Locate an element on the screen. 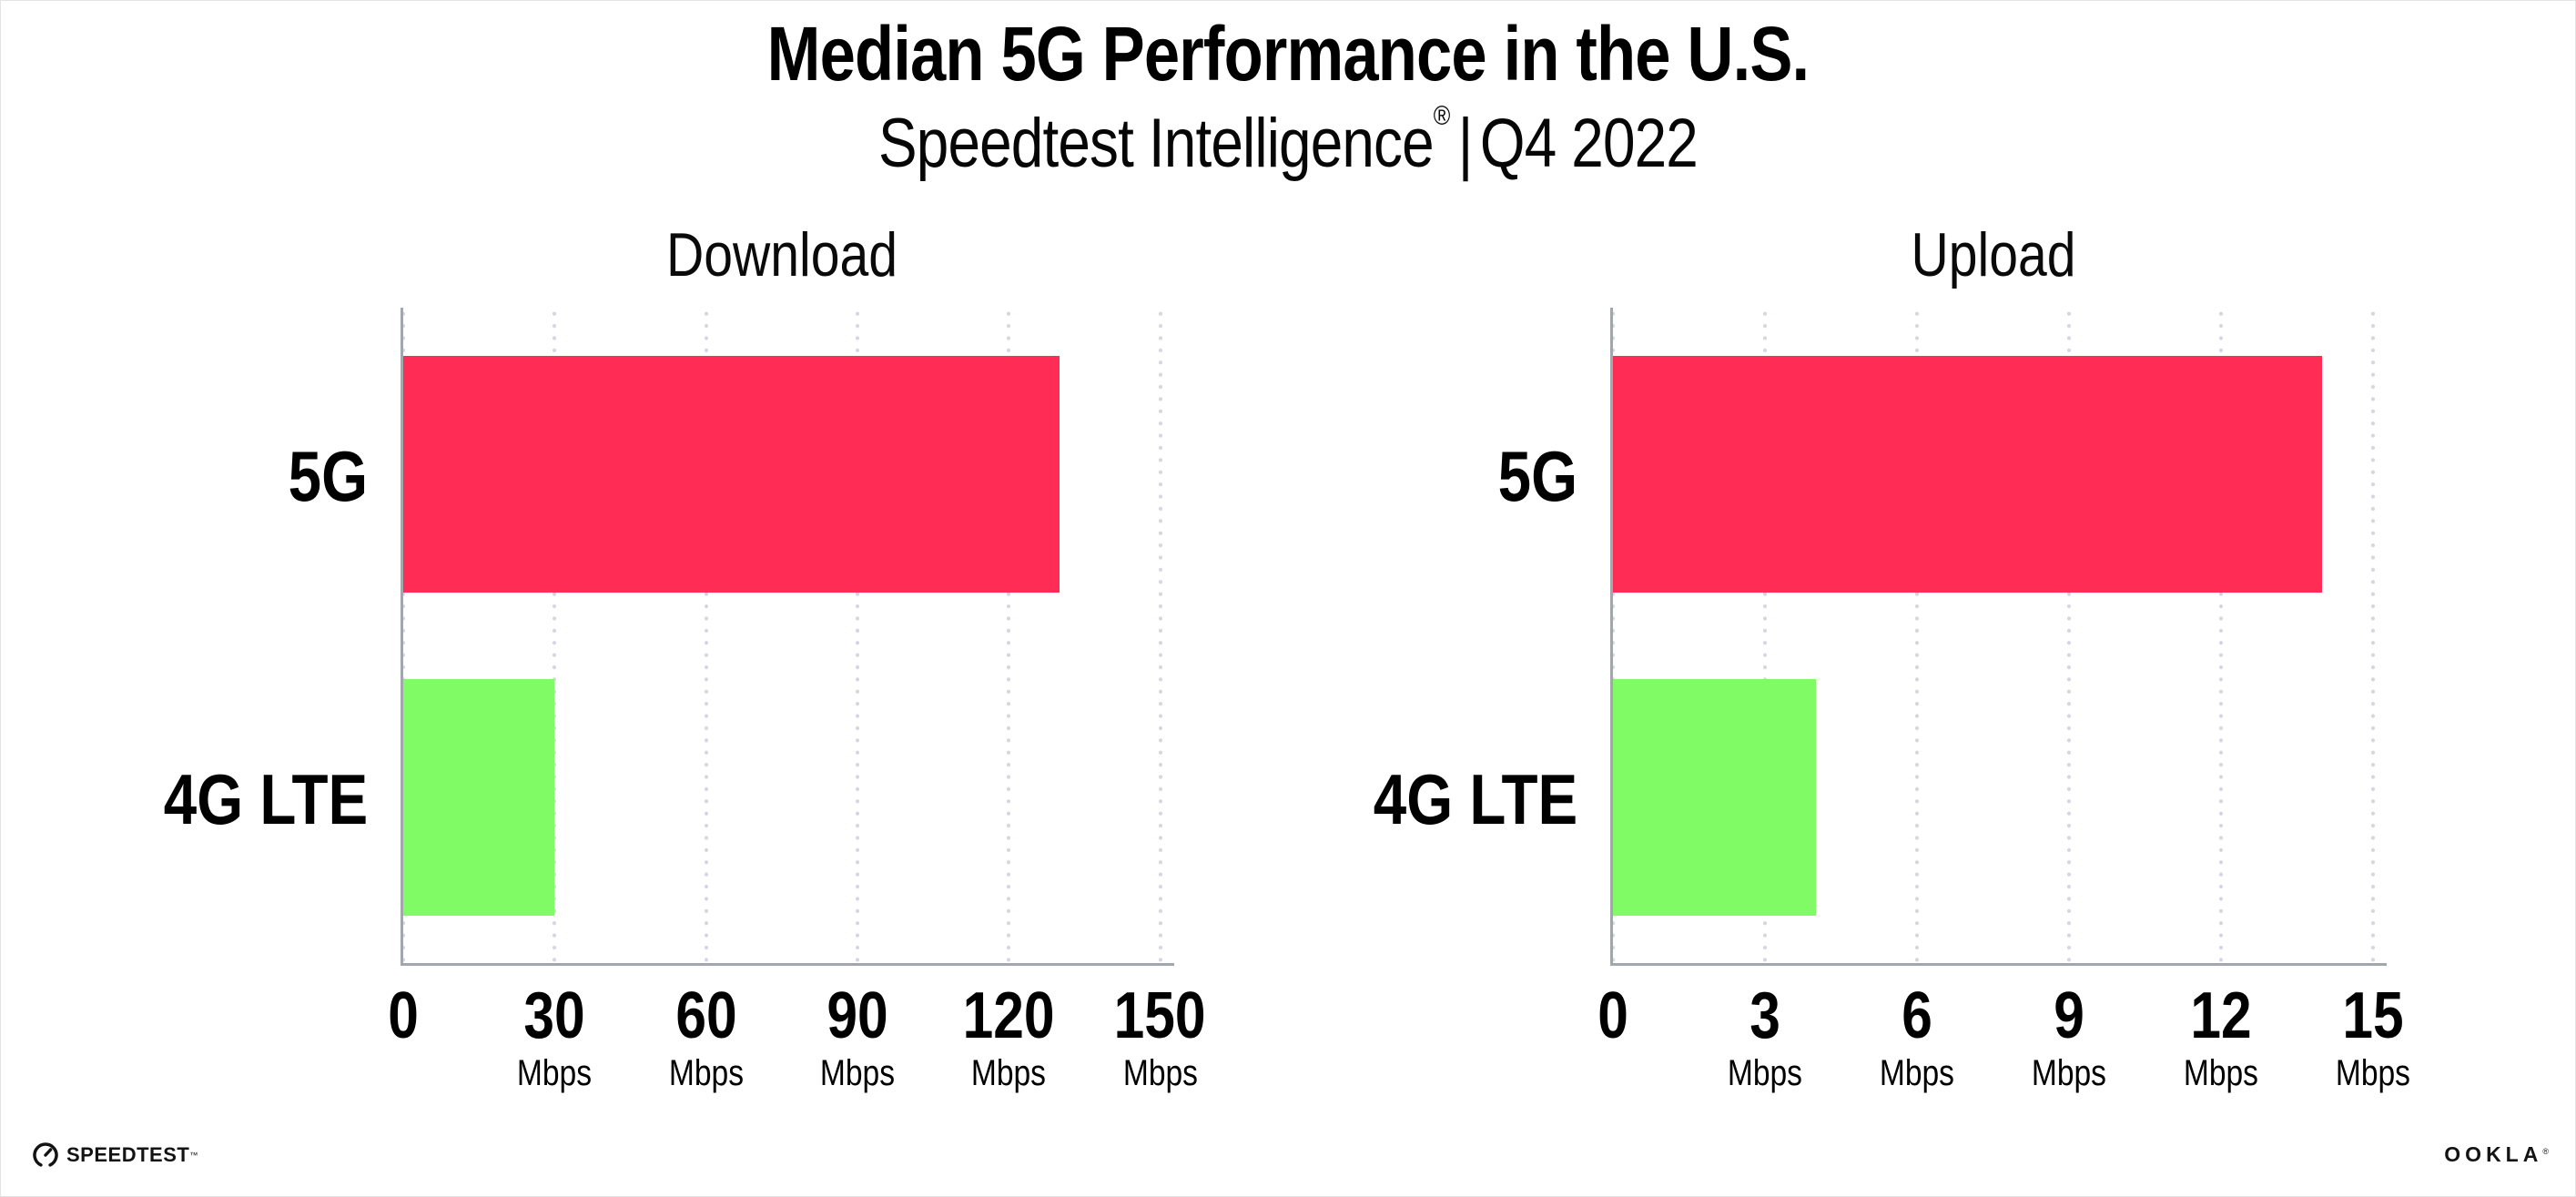  x-tick-150: 150 Mbps is located at coordinates (1160, 1037).